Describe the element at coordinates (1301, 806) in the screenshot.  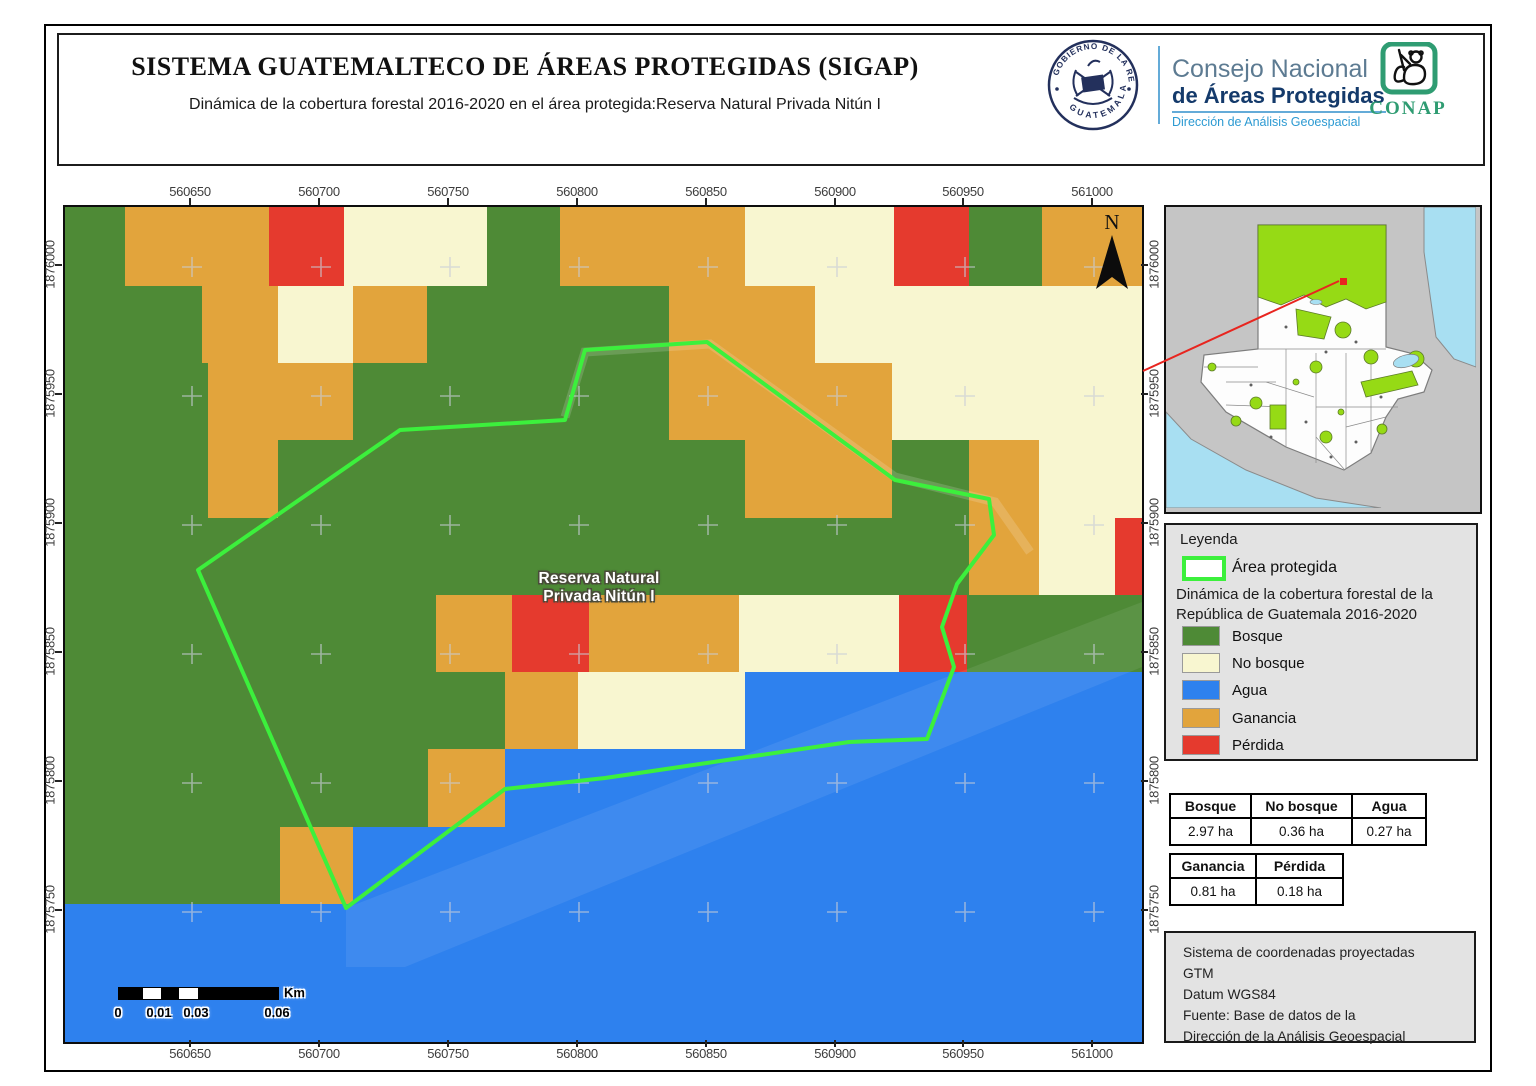
I see `table-header: No bosque` at that location.